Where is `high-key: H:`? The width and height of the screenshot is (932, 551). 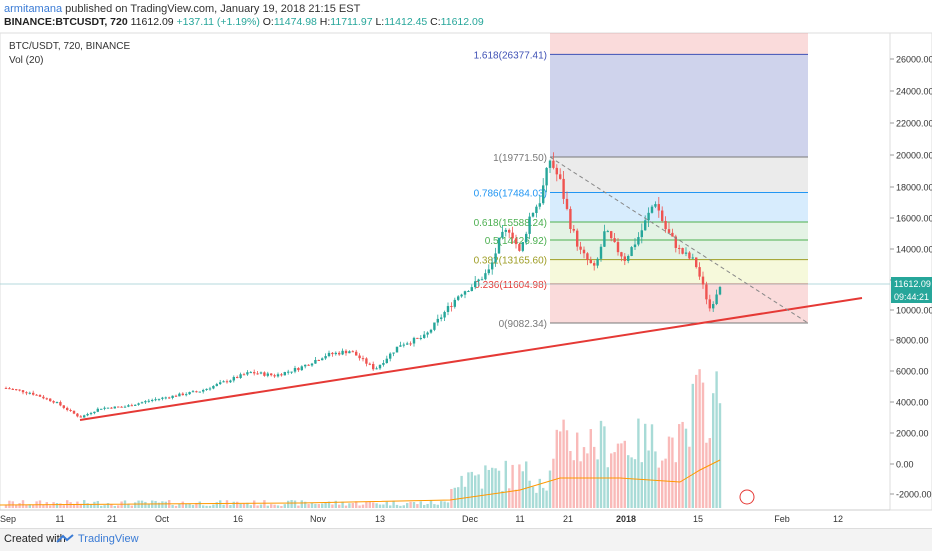 high-key: H: is located at coordinates (325, 22).